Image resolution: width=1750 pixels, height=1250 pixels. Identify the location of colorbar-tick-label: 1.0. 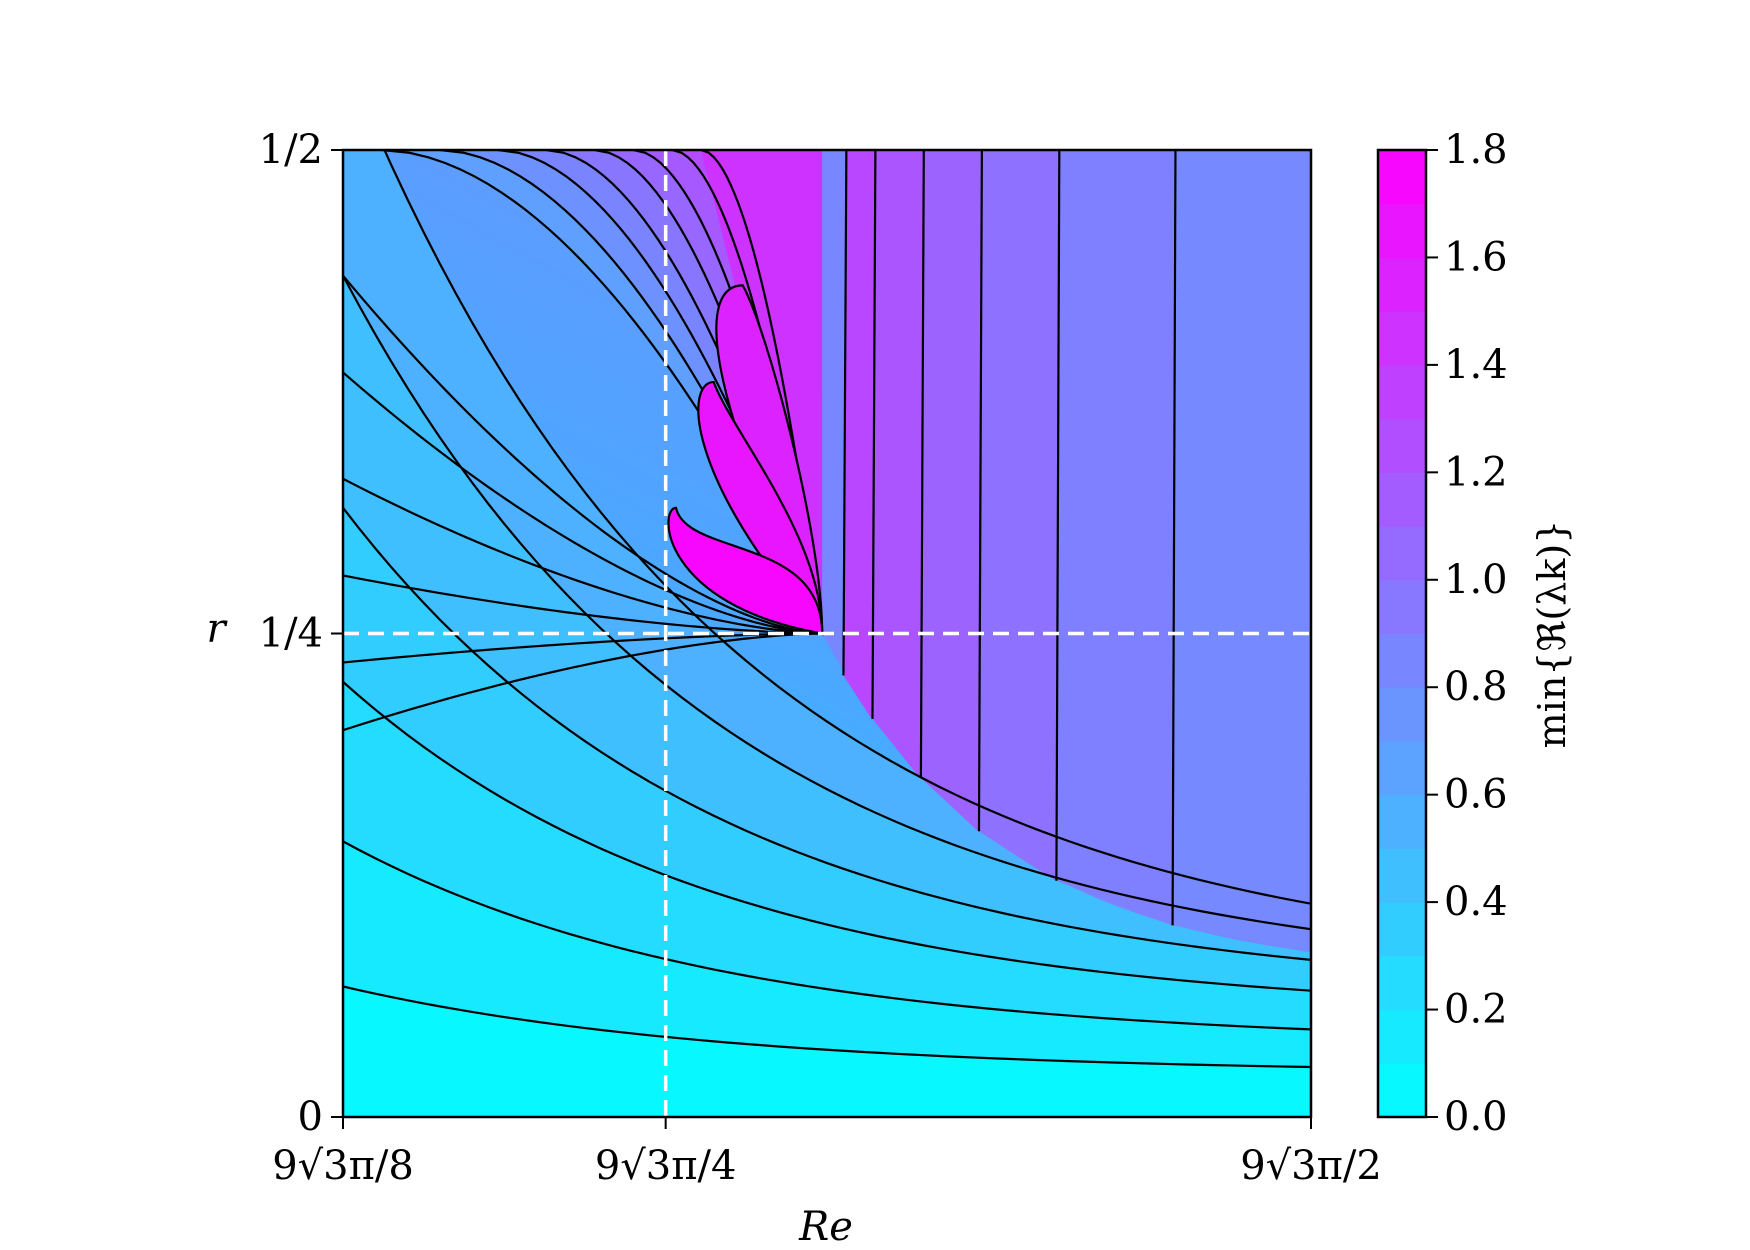
(1476, 580).